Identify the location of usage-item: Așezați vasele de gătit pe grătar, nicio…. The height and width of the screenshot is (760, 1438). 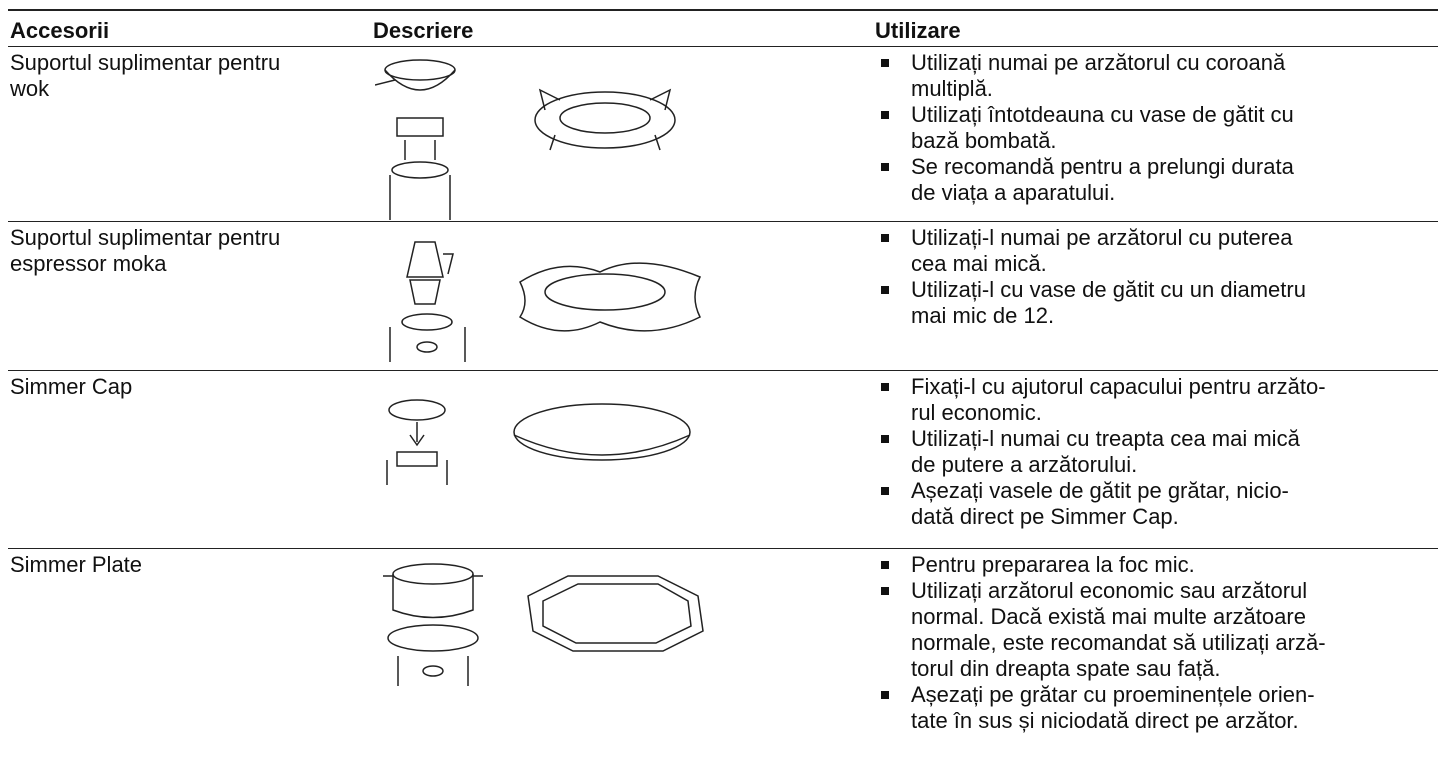
(1155, 504).